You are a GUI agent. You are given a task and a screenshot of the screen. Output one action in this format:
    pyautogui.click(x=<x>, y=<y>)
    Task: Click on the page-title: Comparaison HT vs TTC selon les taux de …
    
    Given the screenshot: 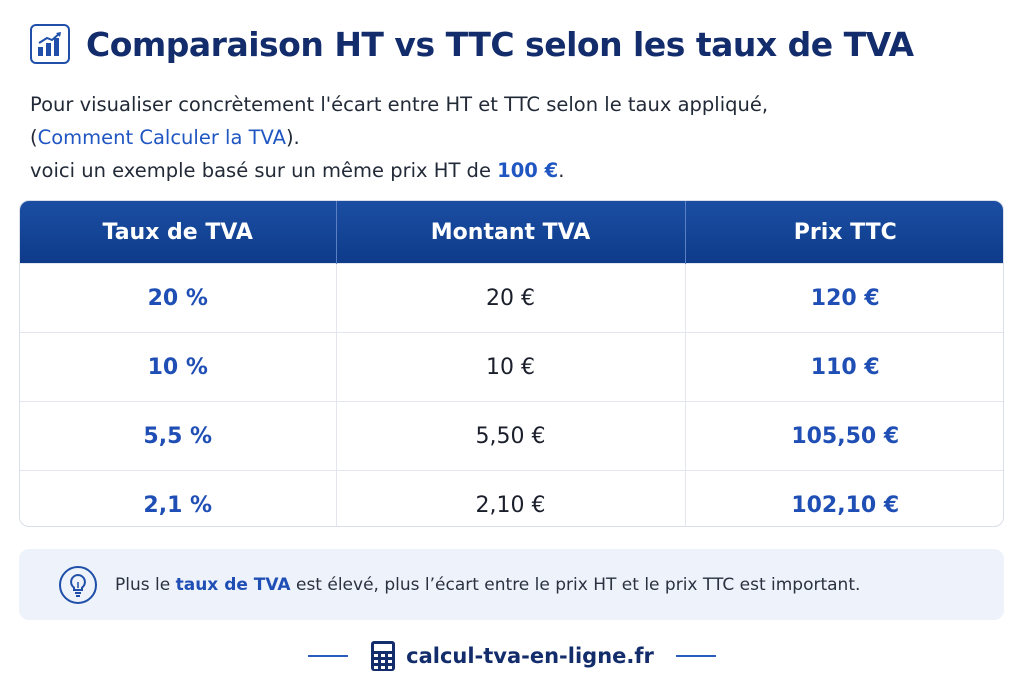 What is the action you would take?
    pyautogui.click(x=500, y=44)
    